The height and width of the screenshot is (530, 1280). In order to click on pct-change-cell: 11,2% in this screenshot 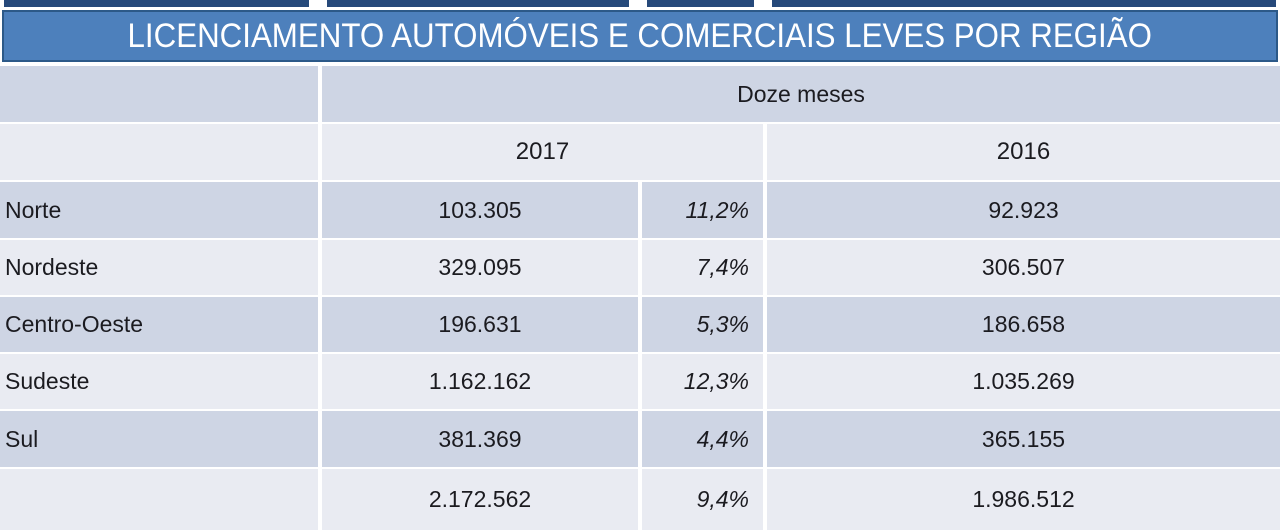, I will do `click(702, 210)`.